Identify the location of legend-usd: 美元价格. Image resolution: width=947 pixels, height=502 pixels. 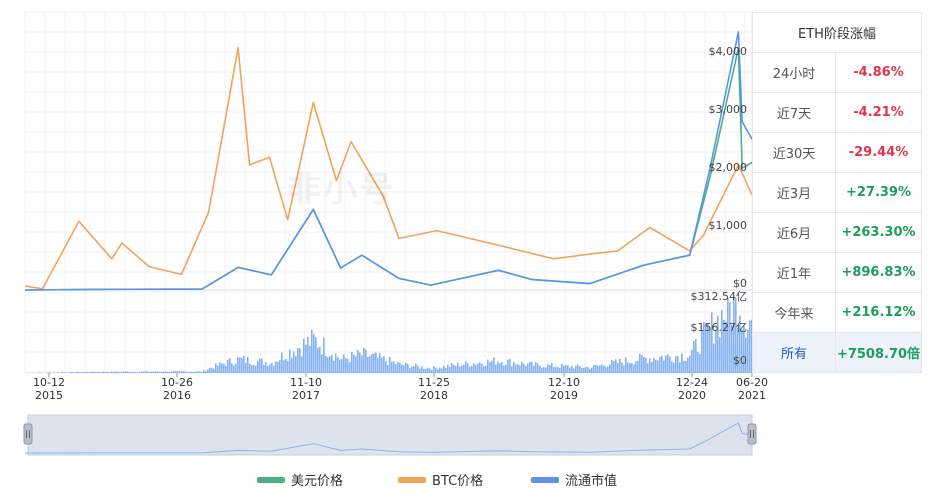
(300, 479).